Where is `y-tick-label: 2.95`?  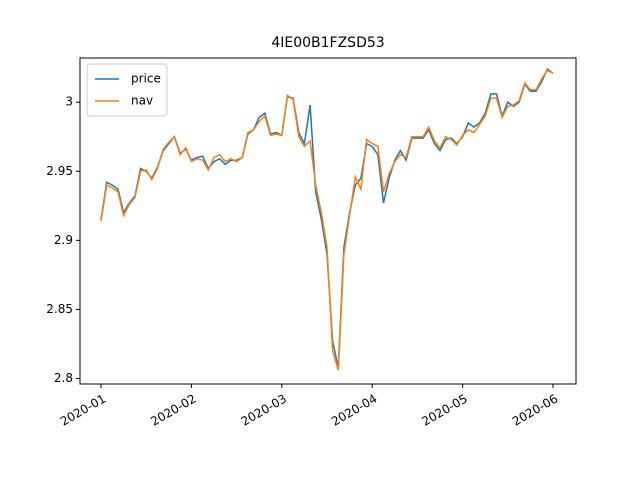 y-tick-label: 2.95 is located at coordinates (59, 171).